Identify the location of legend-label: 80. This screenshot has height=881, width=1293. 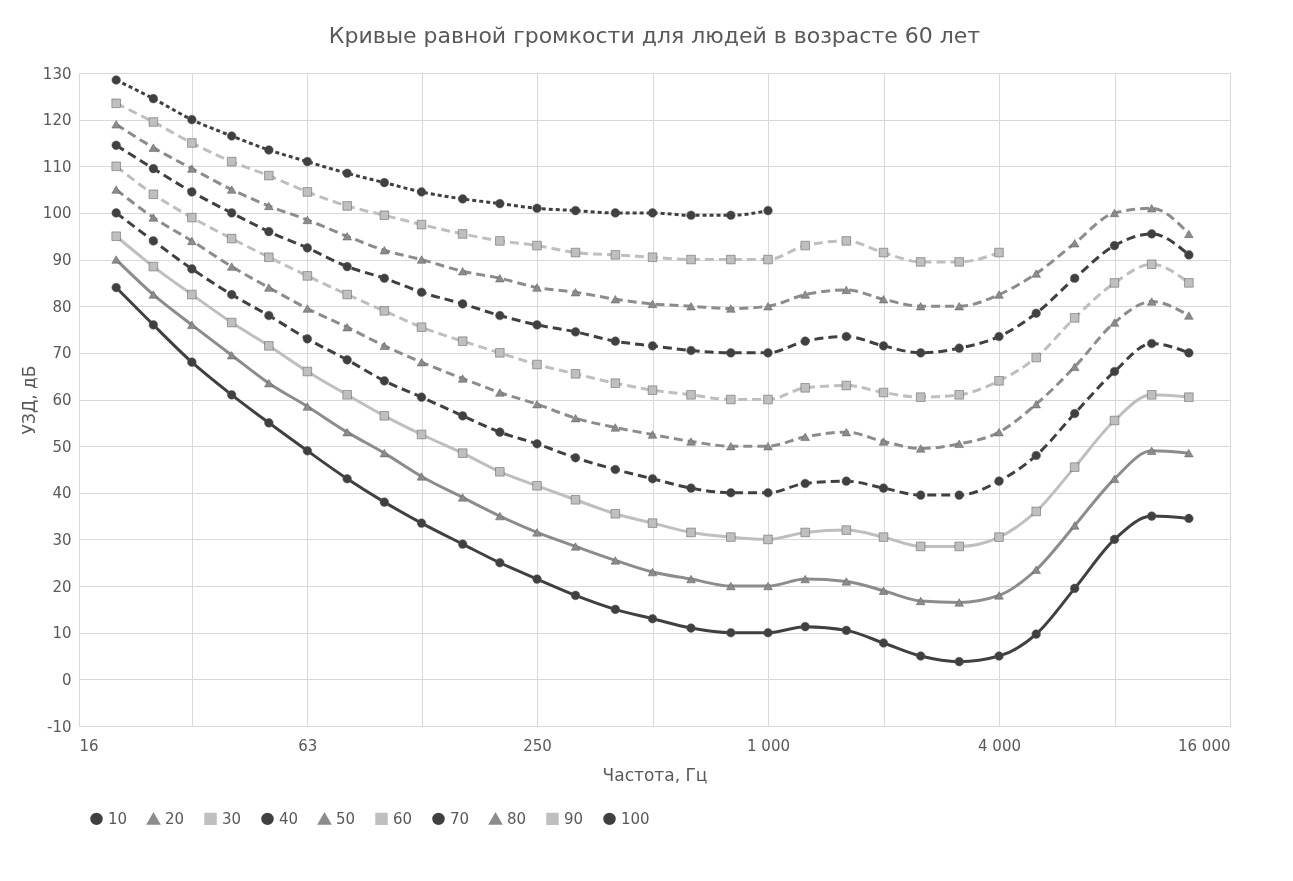
(517, 819).